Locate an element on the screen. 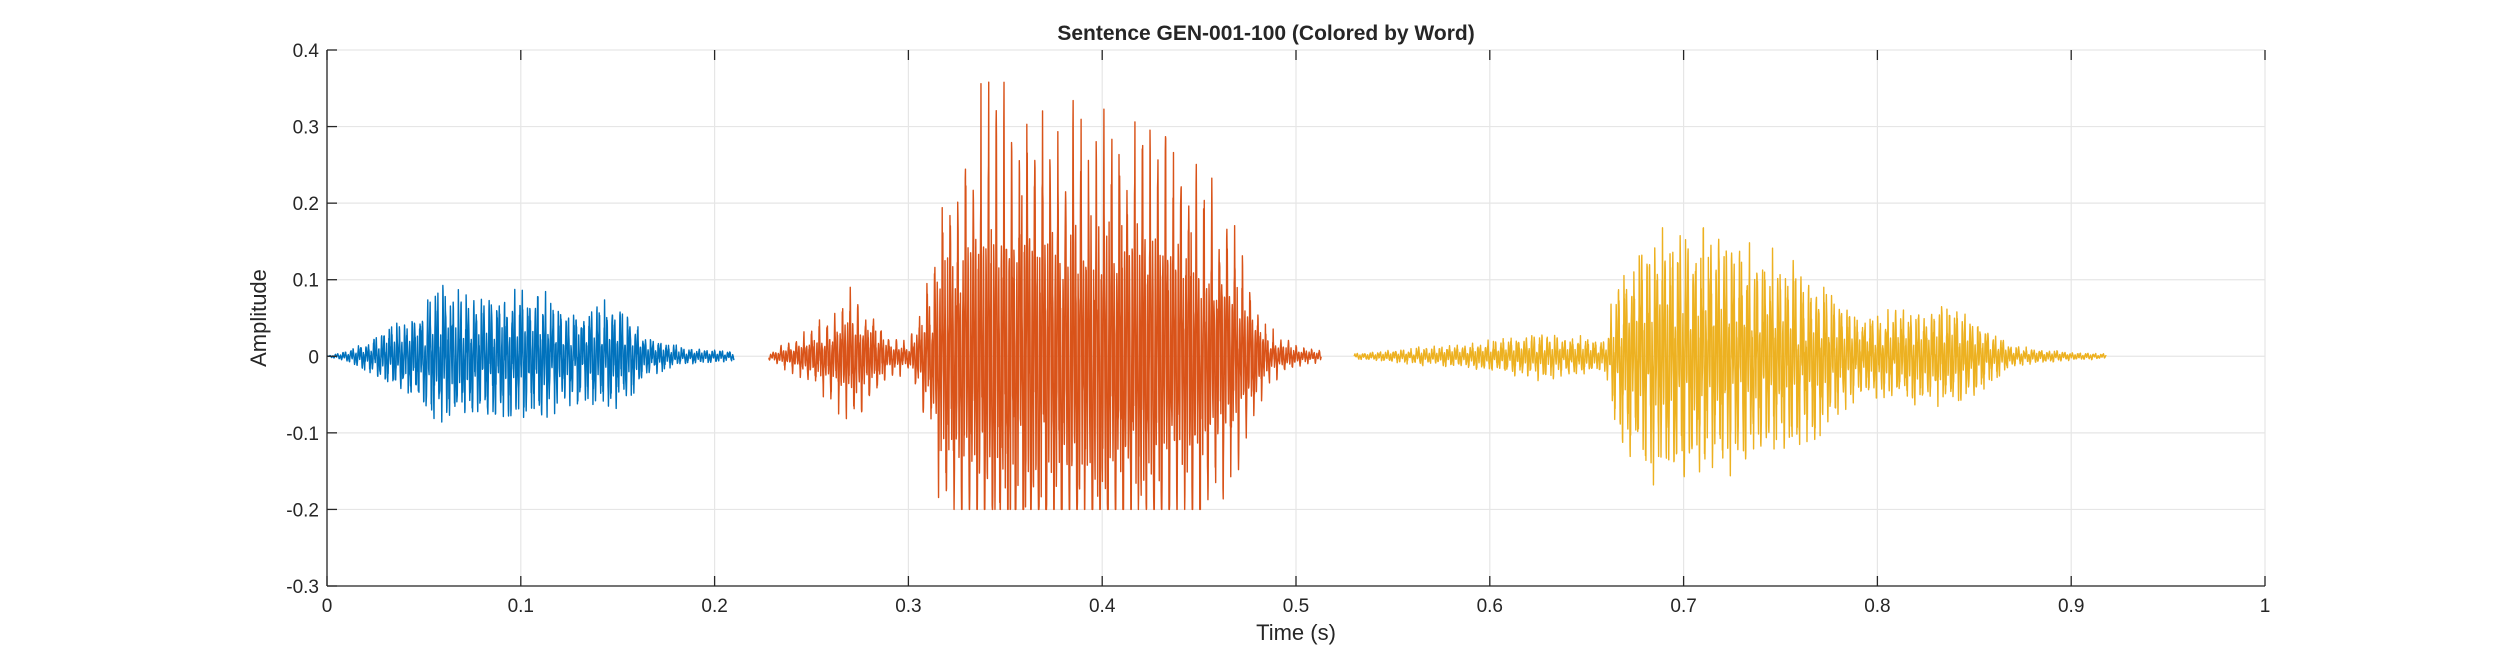 The image size is (2500, 662). x-tick-label: 0.6 is located at coordinates (1490, 606).